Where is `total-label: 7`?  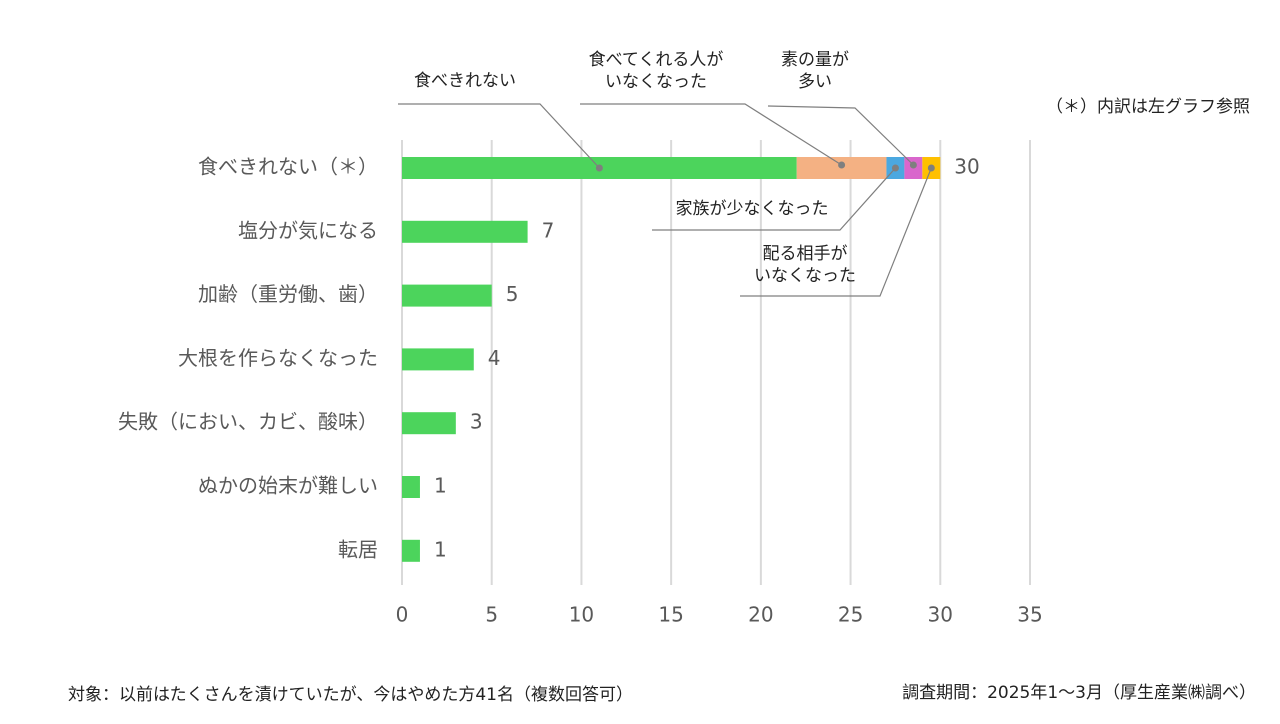
total-label: 7 is located at coordinates (548, 230).